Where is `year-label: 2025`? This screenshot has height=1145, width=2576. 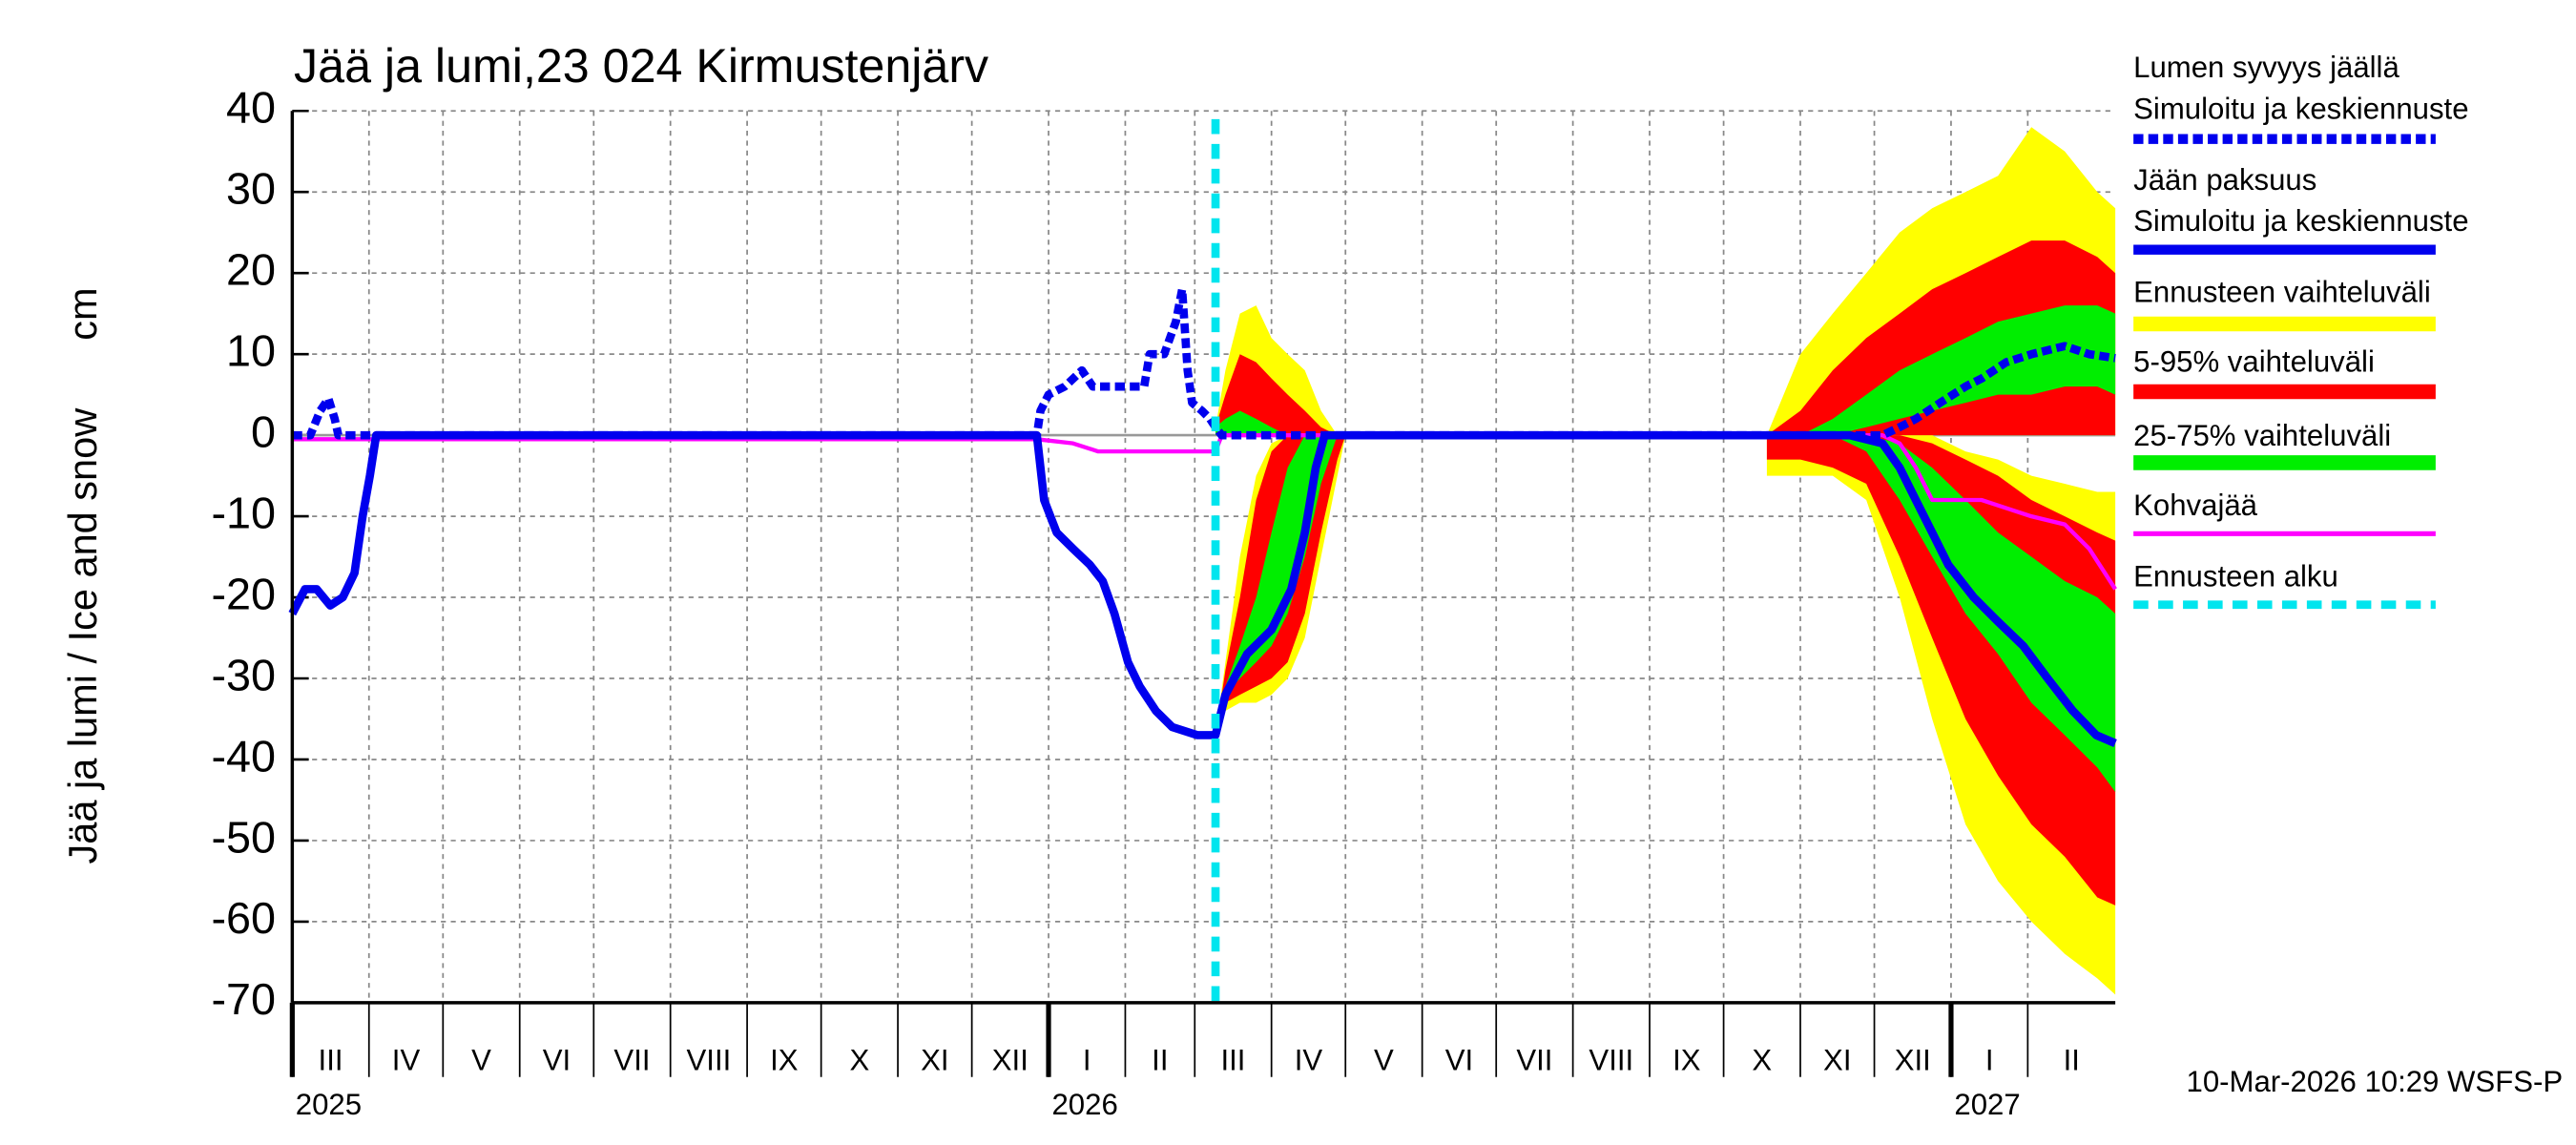 year-label: 2025 is located at coordinates (329, 1104).